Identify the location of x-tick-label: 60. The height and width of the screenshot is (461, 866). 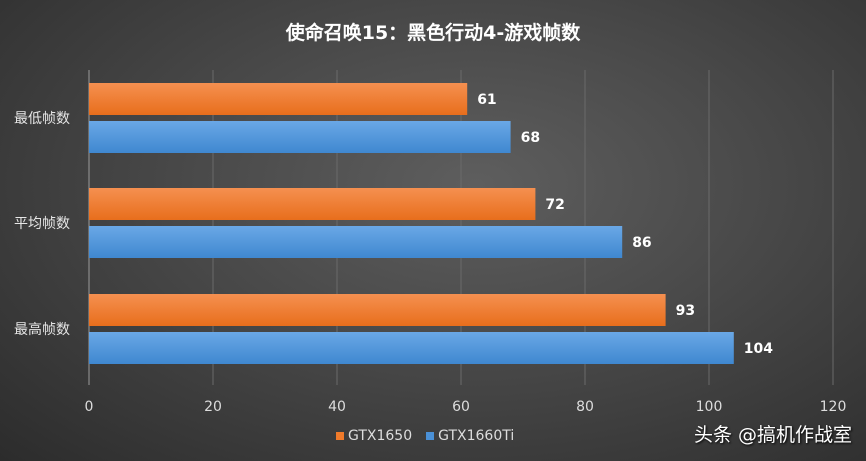
(461, 407).